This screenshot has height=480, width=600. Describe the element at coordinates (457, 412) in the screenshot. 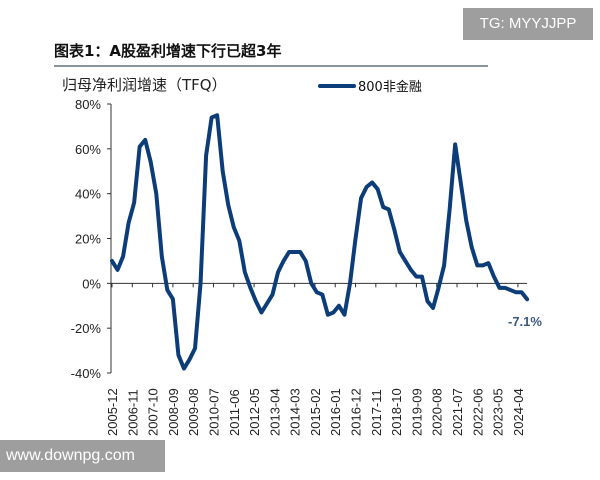

I see `x-tick-label: 2021-07` at that location.